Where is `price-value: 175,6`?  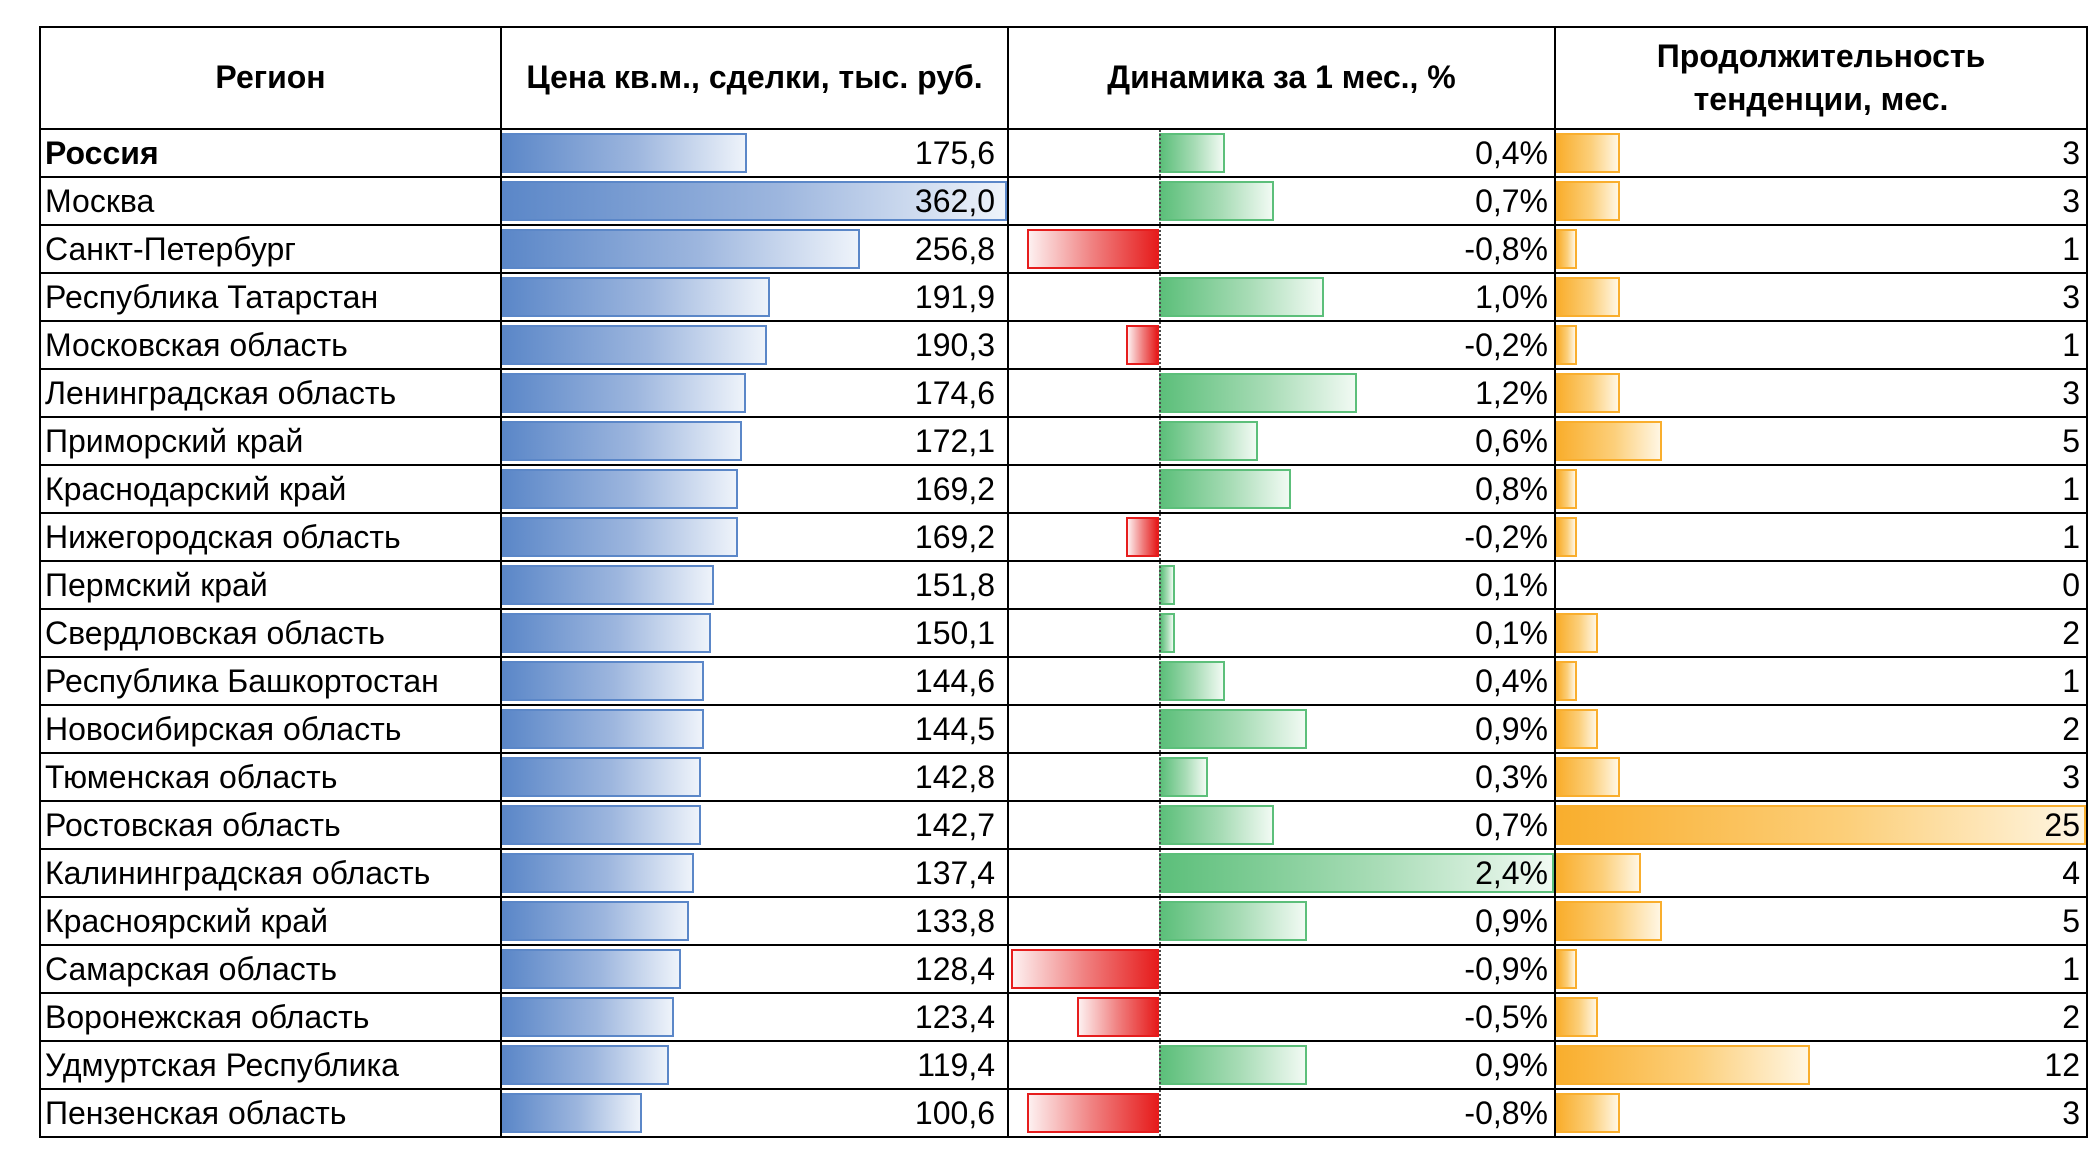
price-value: 175,6 is located at coordinates (954, 153).